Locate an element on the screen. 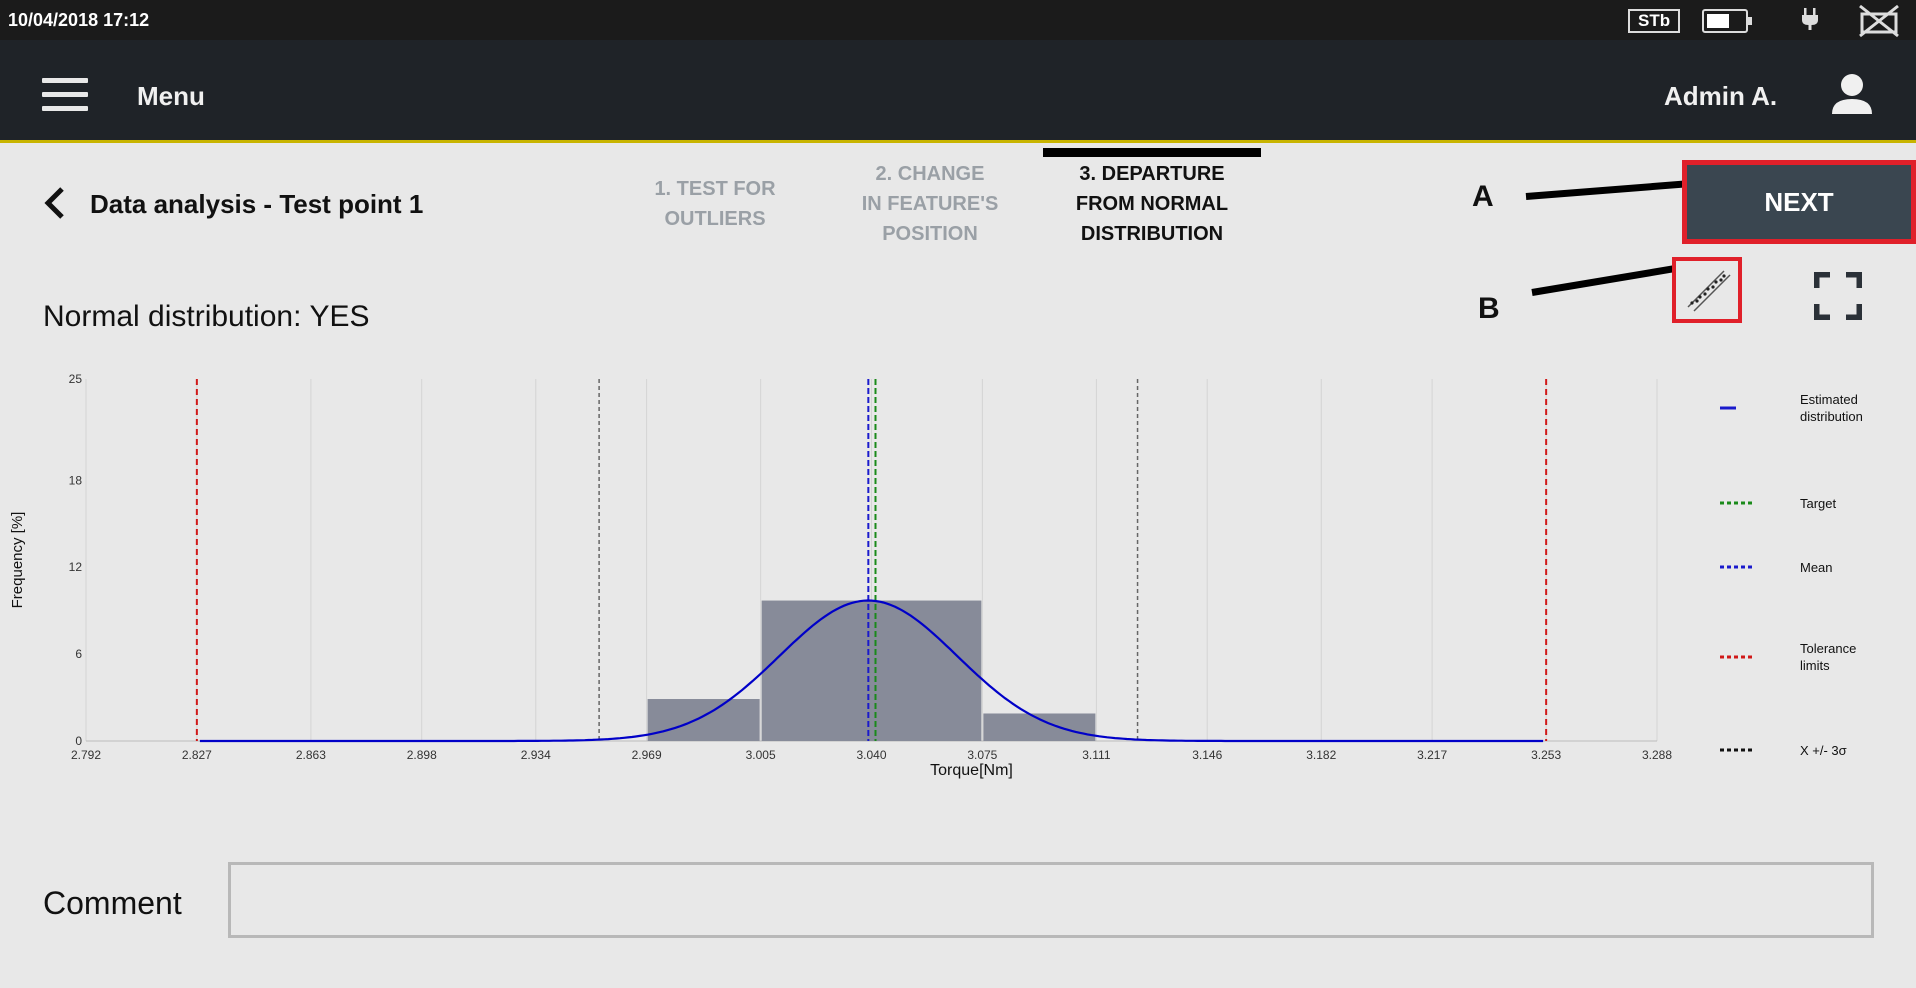 This screenshot has height=988, width=1916. x-tick-label: 3.111 is located at coordinates (1096, 755).